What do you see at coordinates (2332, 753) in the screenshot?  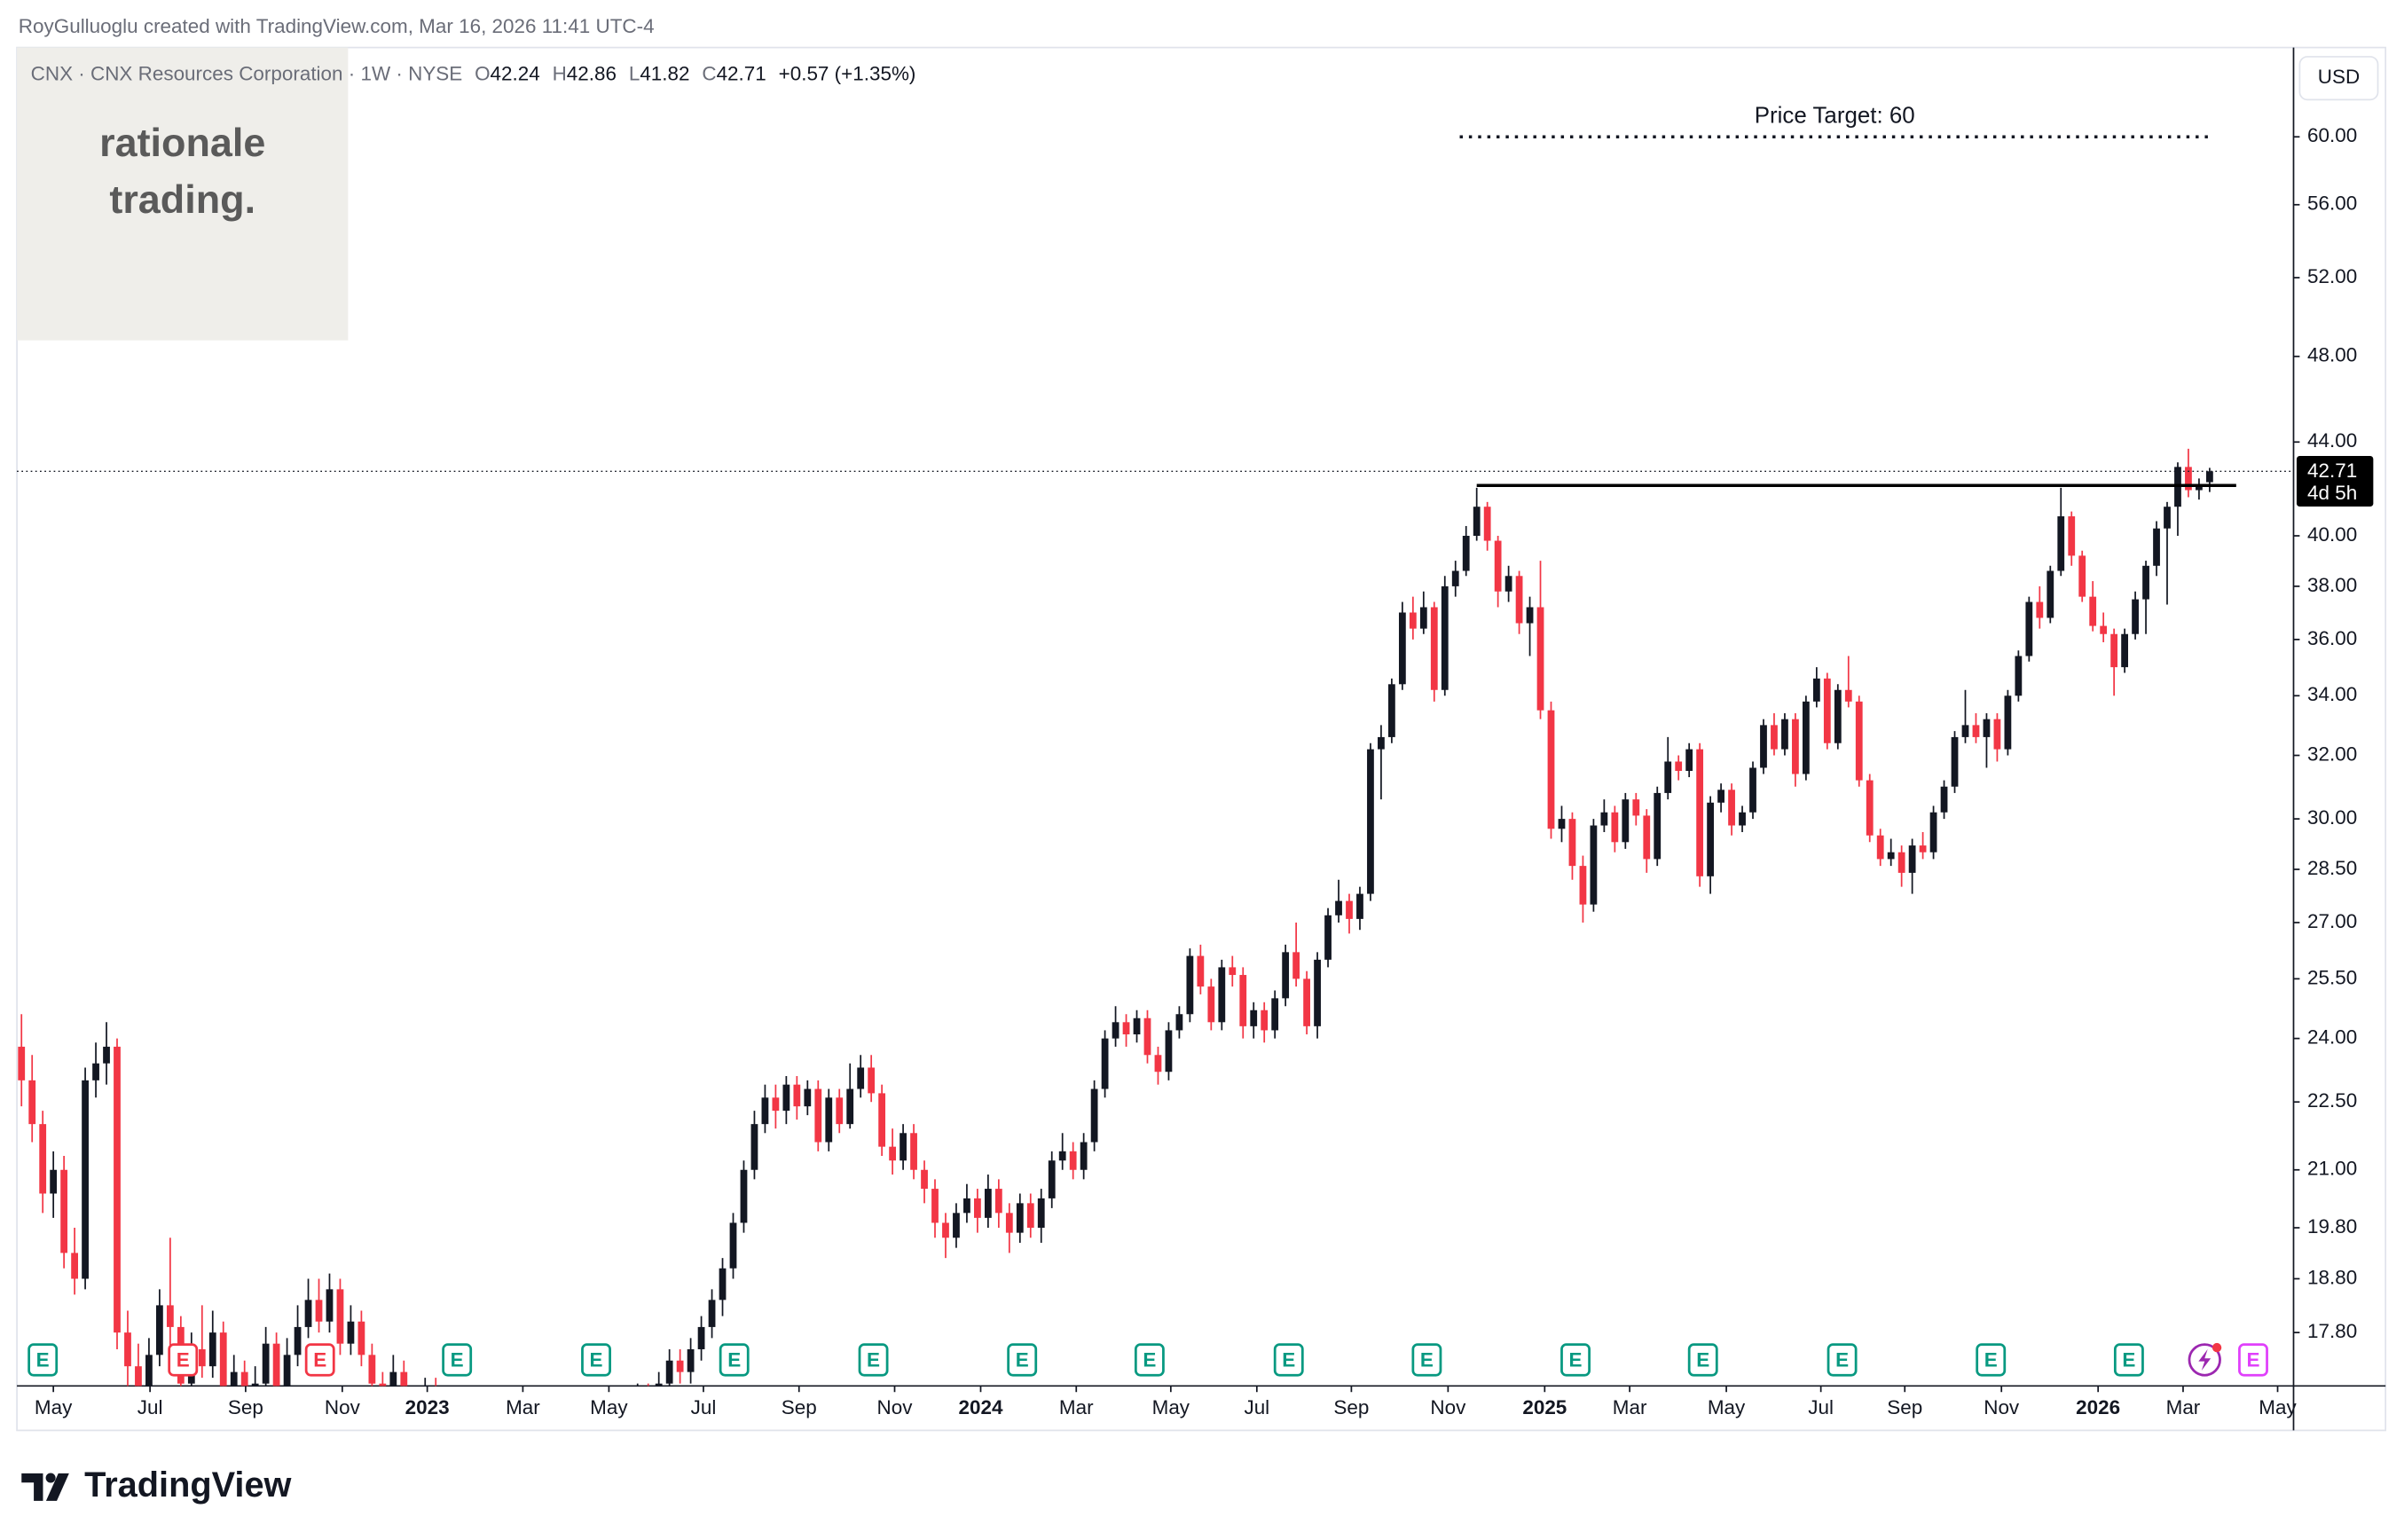 I see `y-tick-label: 32.00` at bounding box center [2332, 753].